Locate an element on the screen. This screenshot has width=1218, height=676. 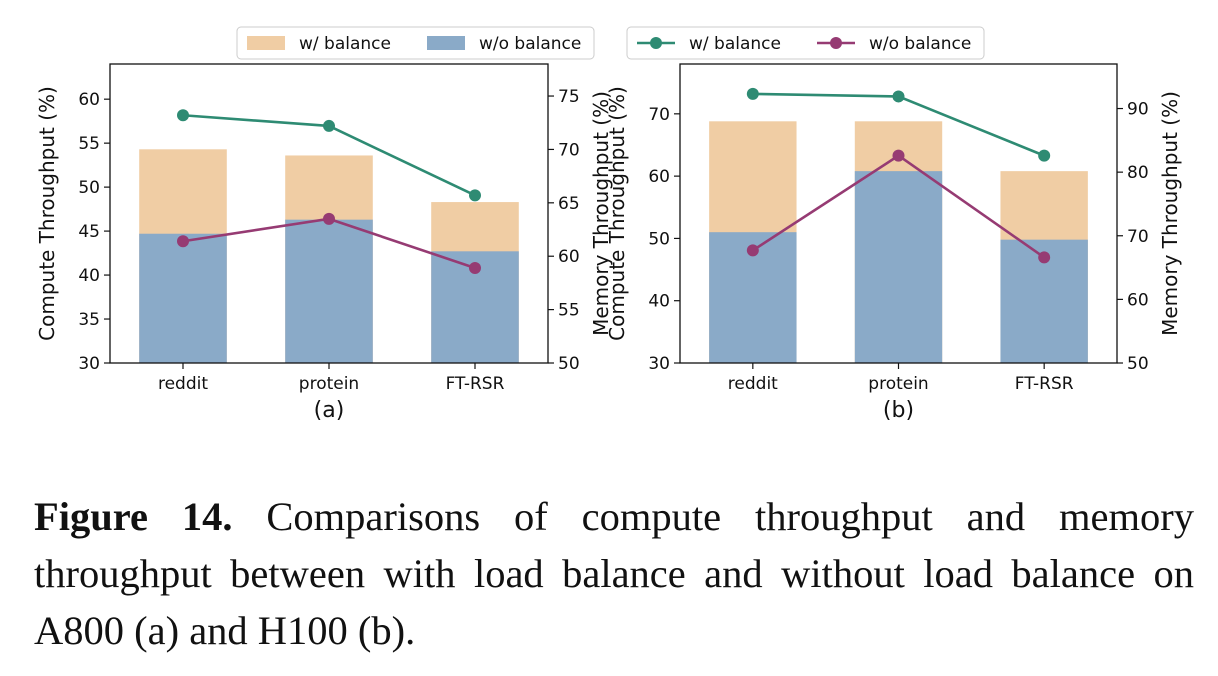
y-tick-label: 70 is located at coordinates (659, 115).